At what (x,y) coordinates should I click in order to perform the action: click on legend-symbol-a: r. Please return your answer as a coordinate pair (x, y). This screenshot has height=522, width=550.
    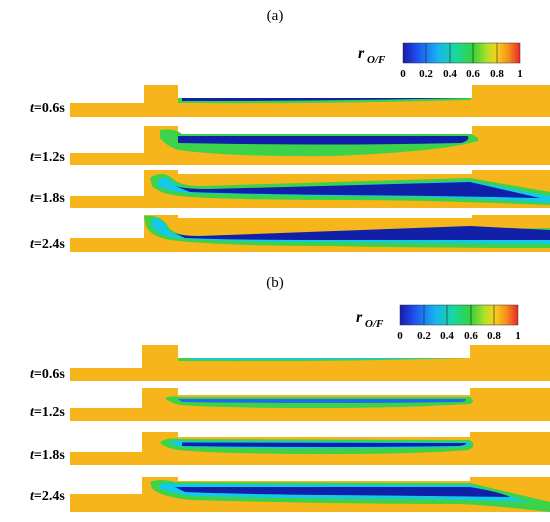
    Looking at the image, I should click on (361, 53).